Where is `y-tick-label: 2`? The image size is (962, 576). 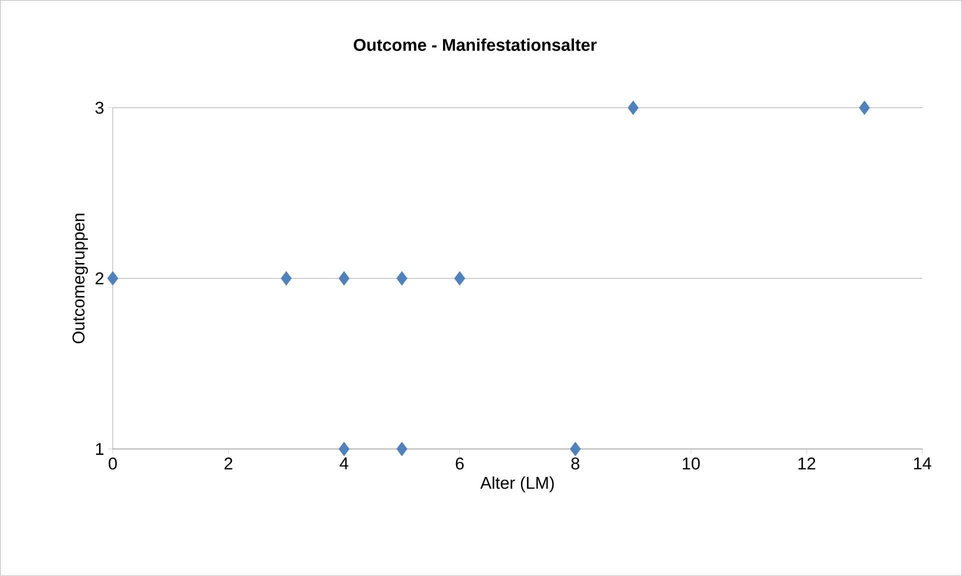 y-tick-label: 2 is located at coordinates (100, 278).